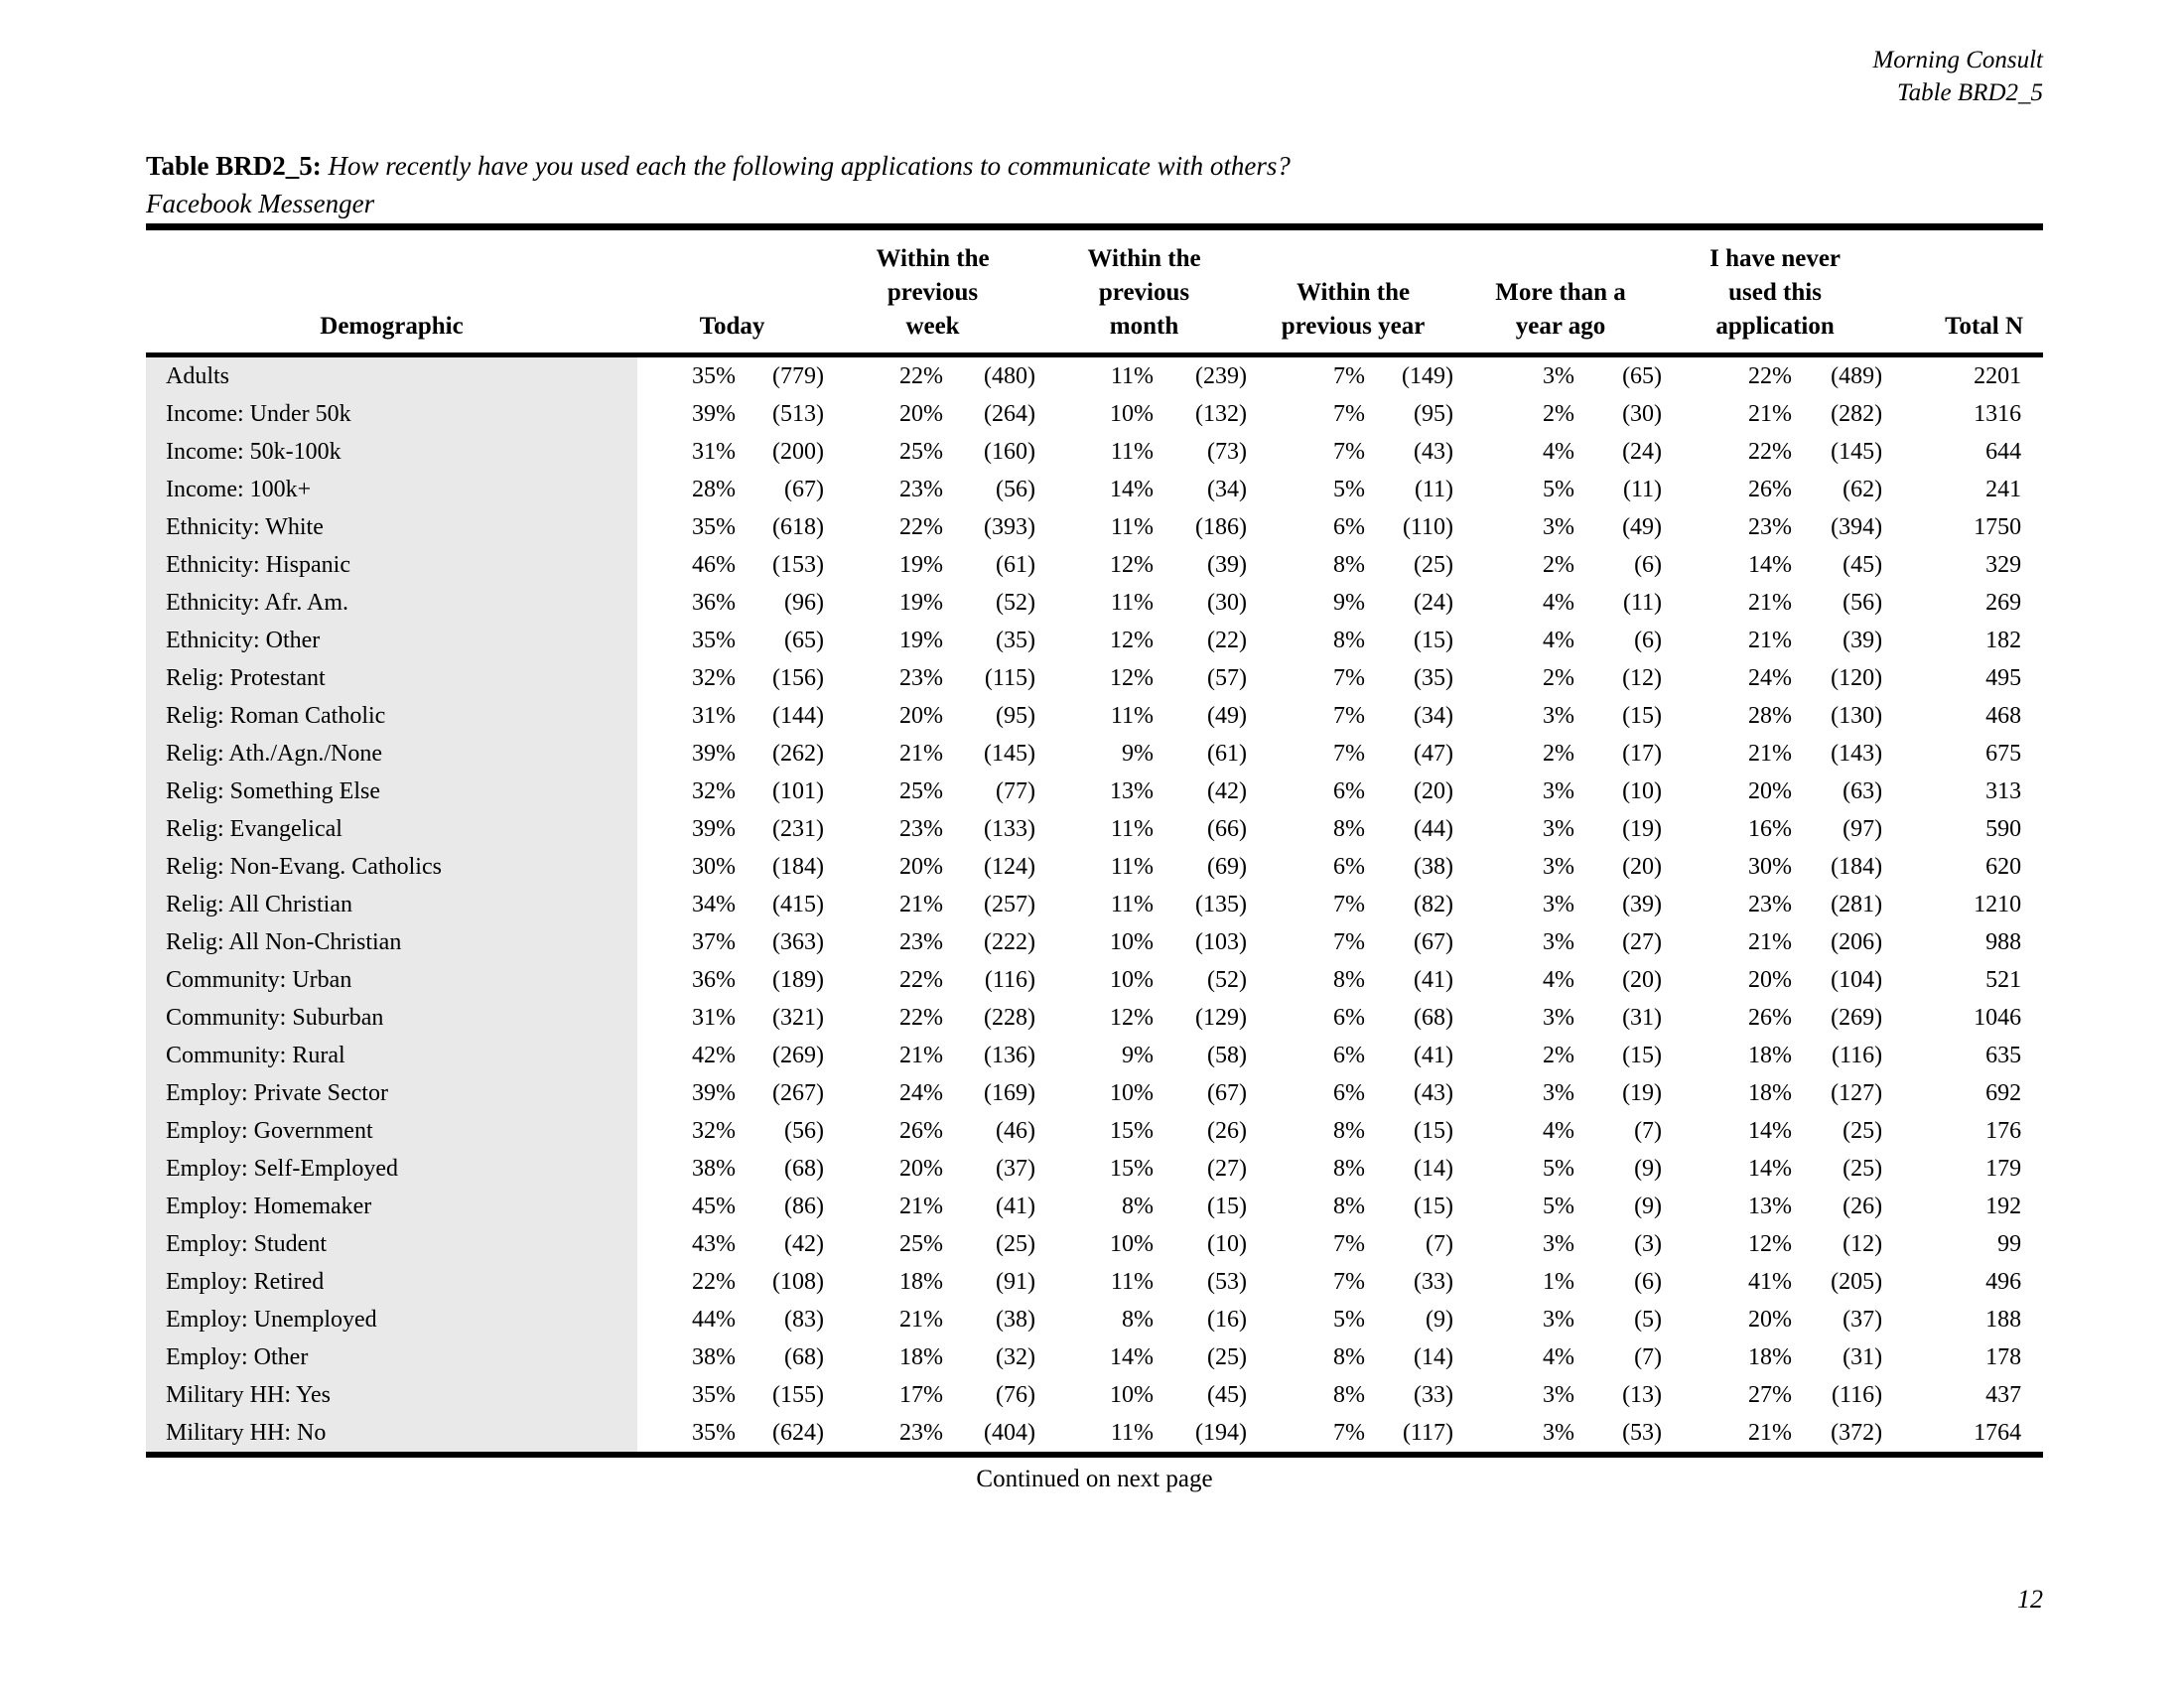  Describe the element at coordinates (798, 829) in the screenshot. I see `count-cell: (231)` at that location.